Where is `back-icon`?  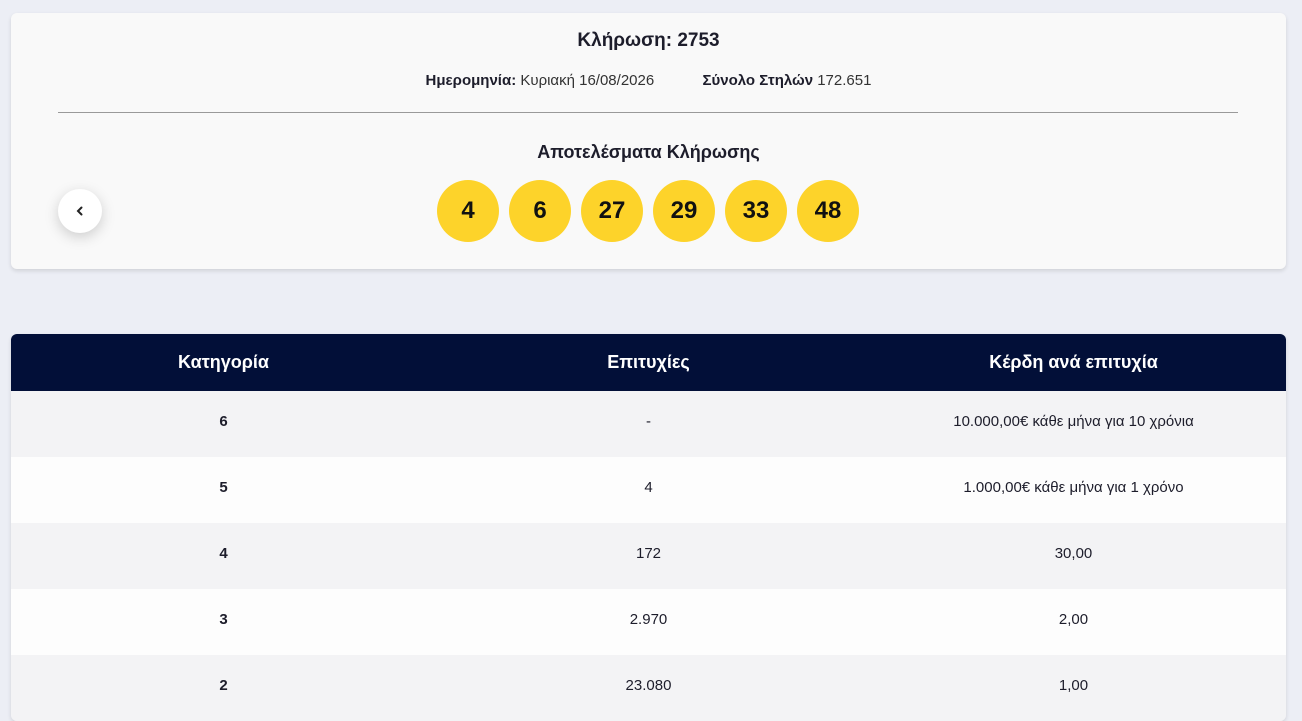
back-icon is located at coordinates (79, 211).